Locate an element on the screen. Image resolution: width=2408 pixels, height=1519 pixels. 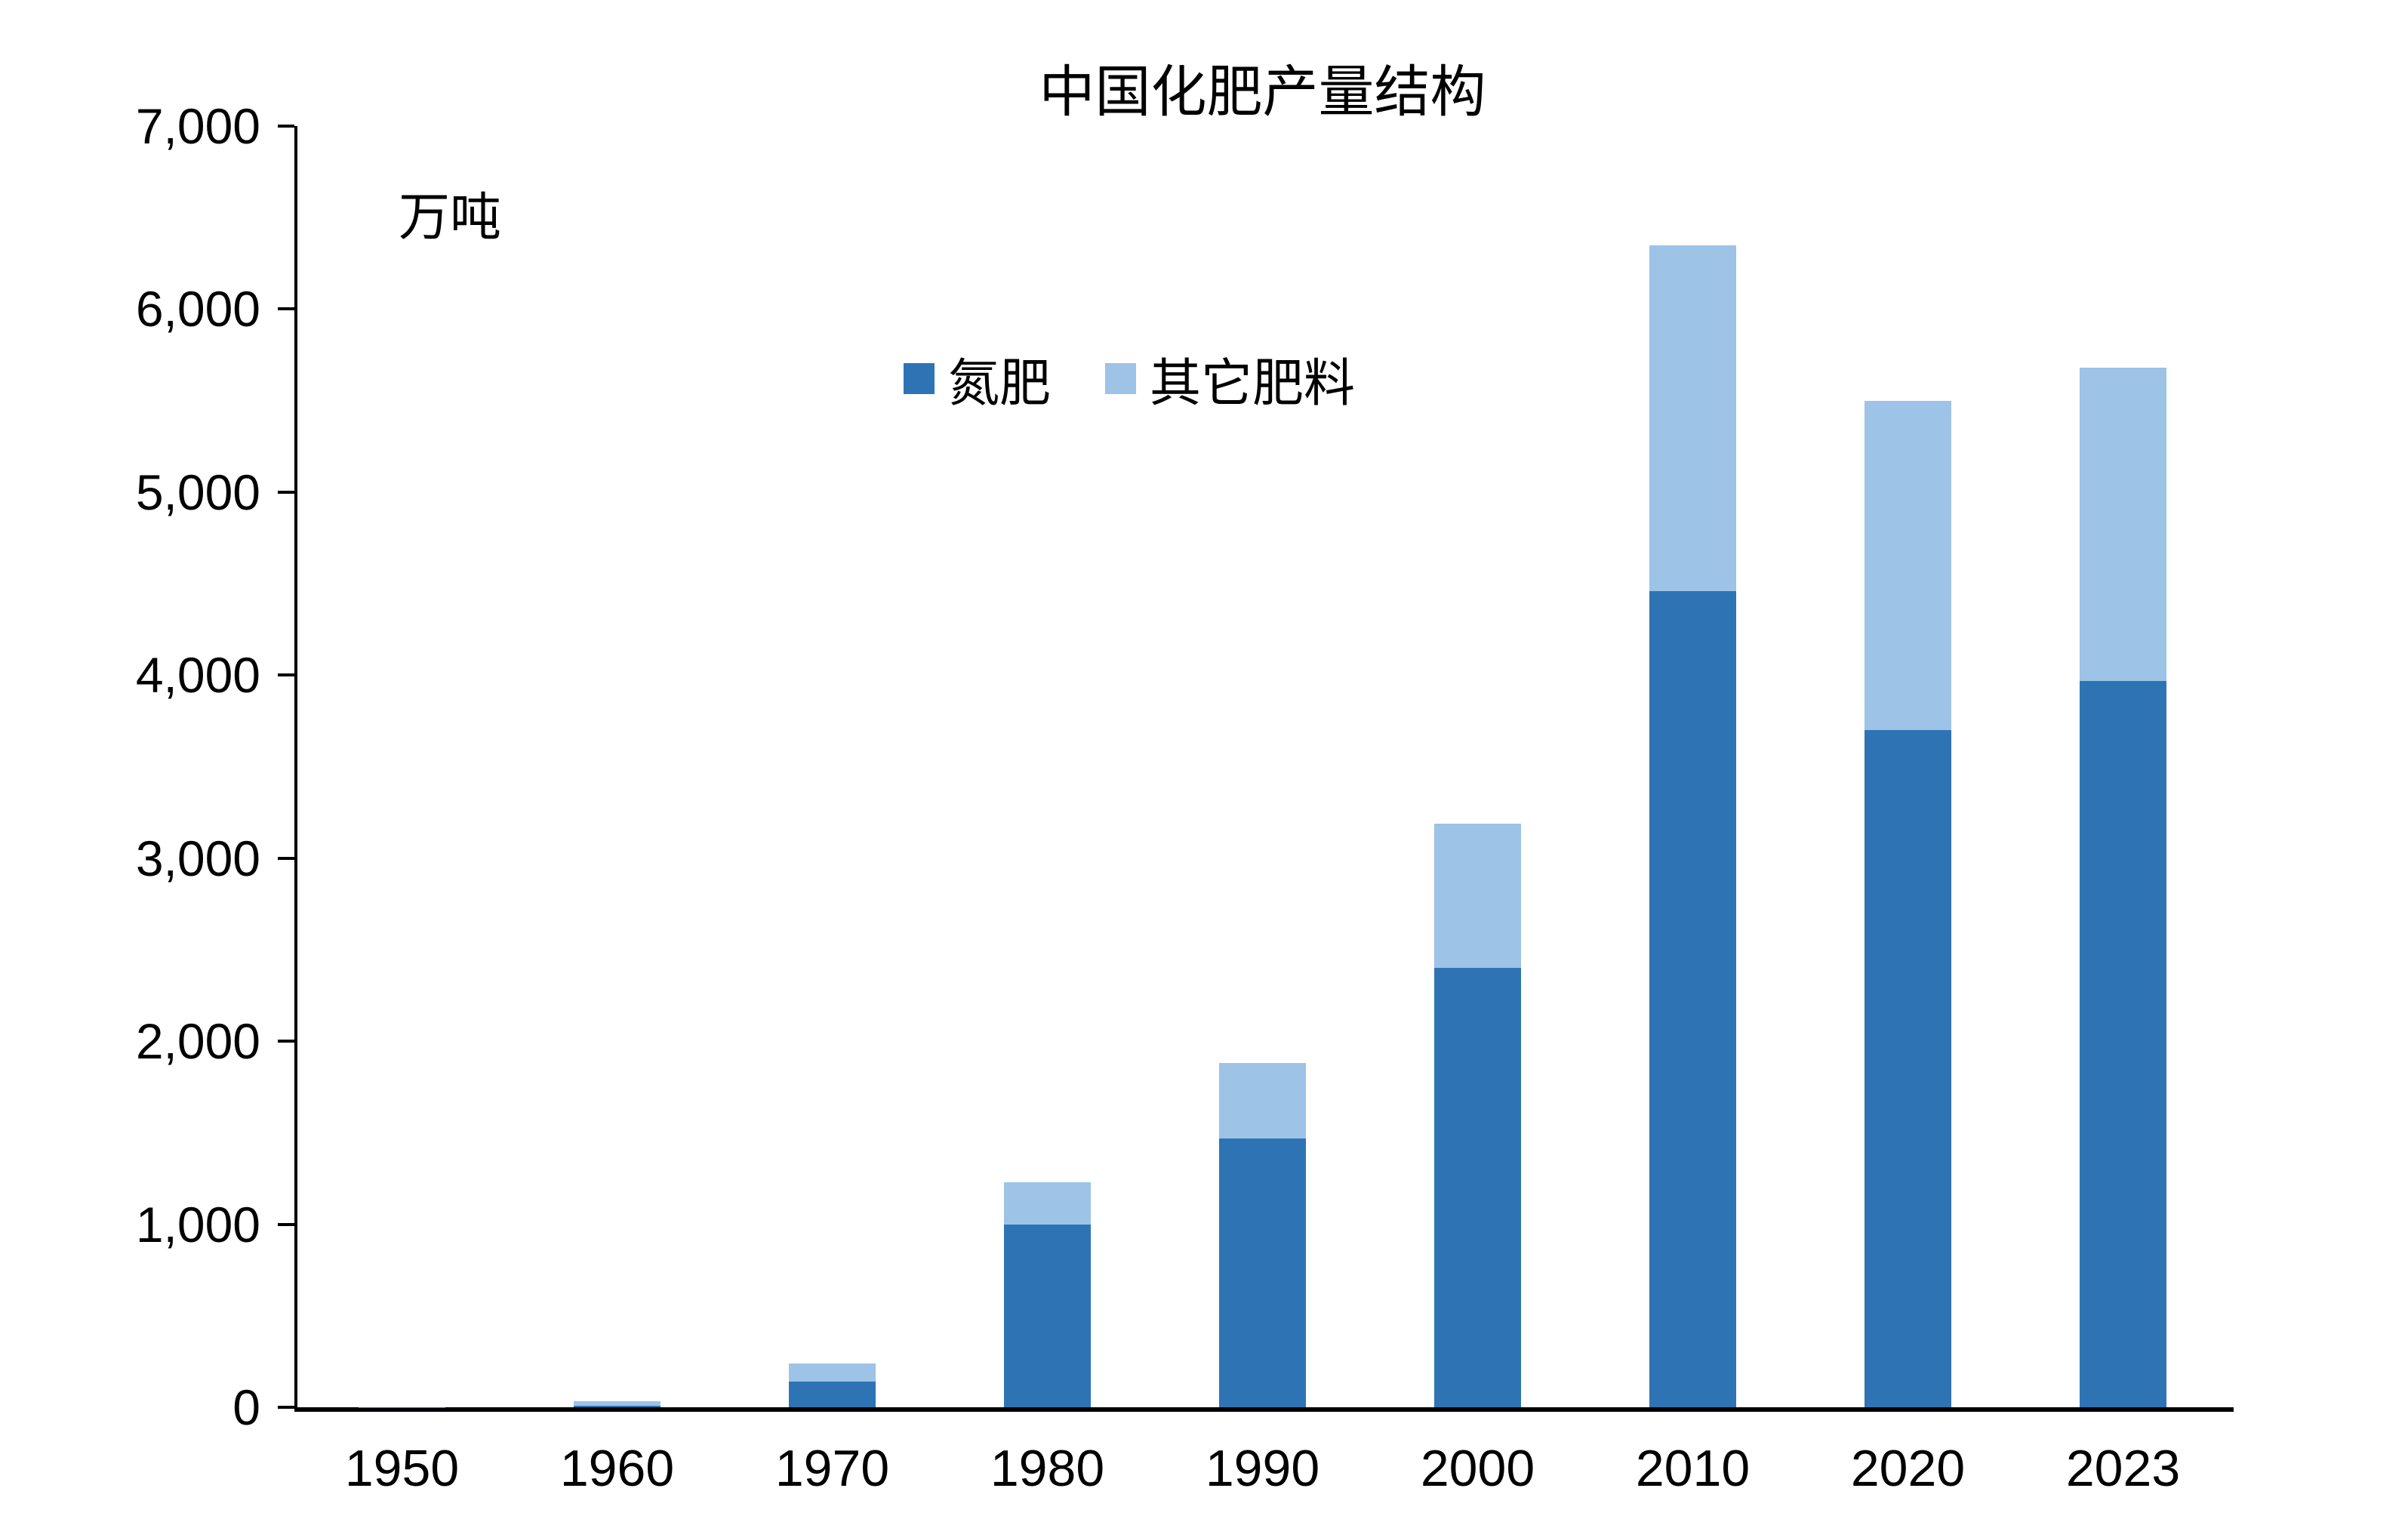
y-tick-label: 0 is located at coordinates (246, 1407).